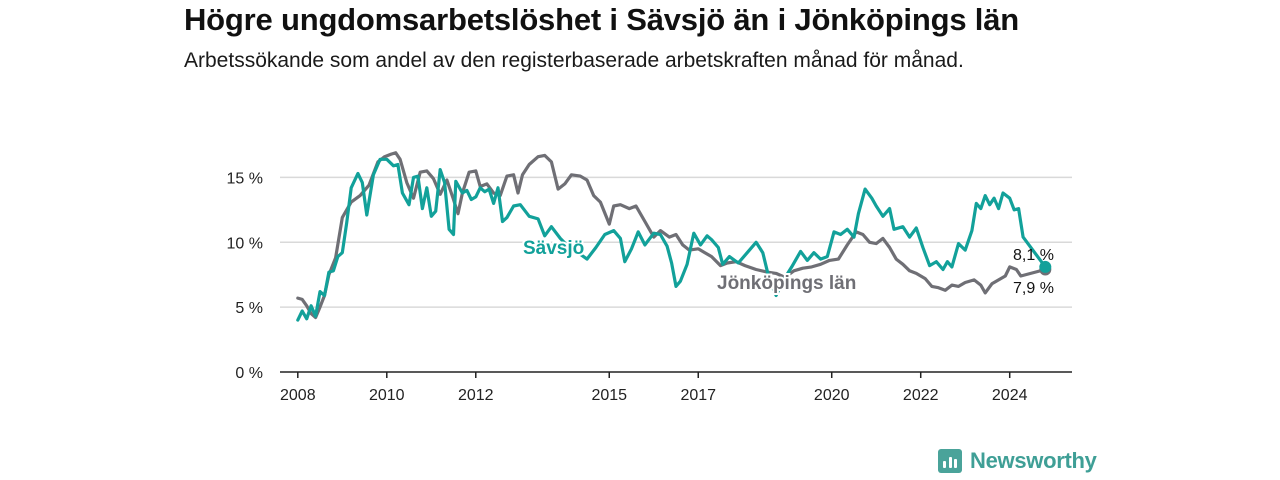  What do you see at coordinates (1033, 460) in the screenshot?
I see `brand-name: Newsworthy` at bounding box center [1033, 460].